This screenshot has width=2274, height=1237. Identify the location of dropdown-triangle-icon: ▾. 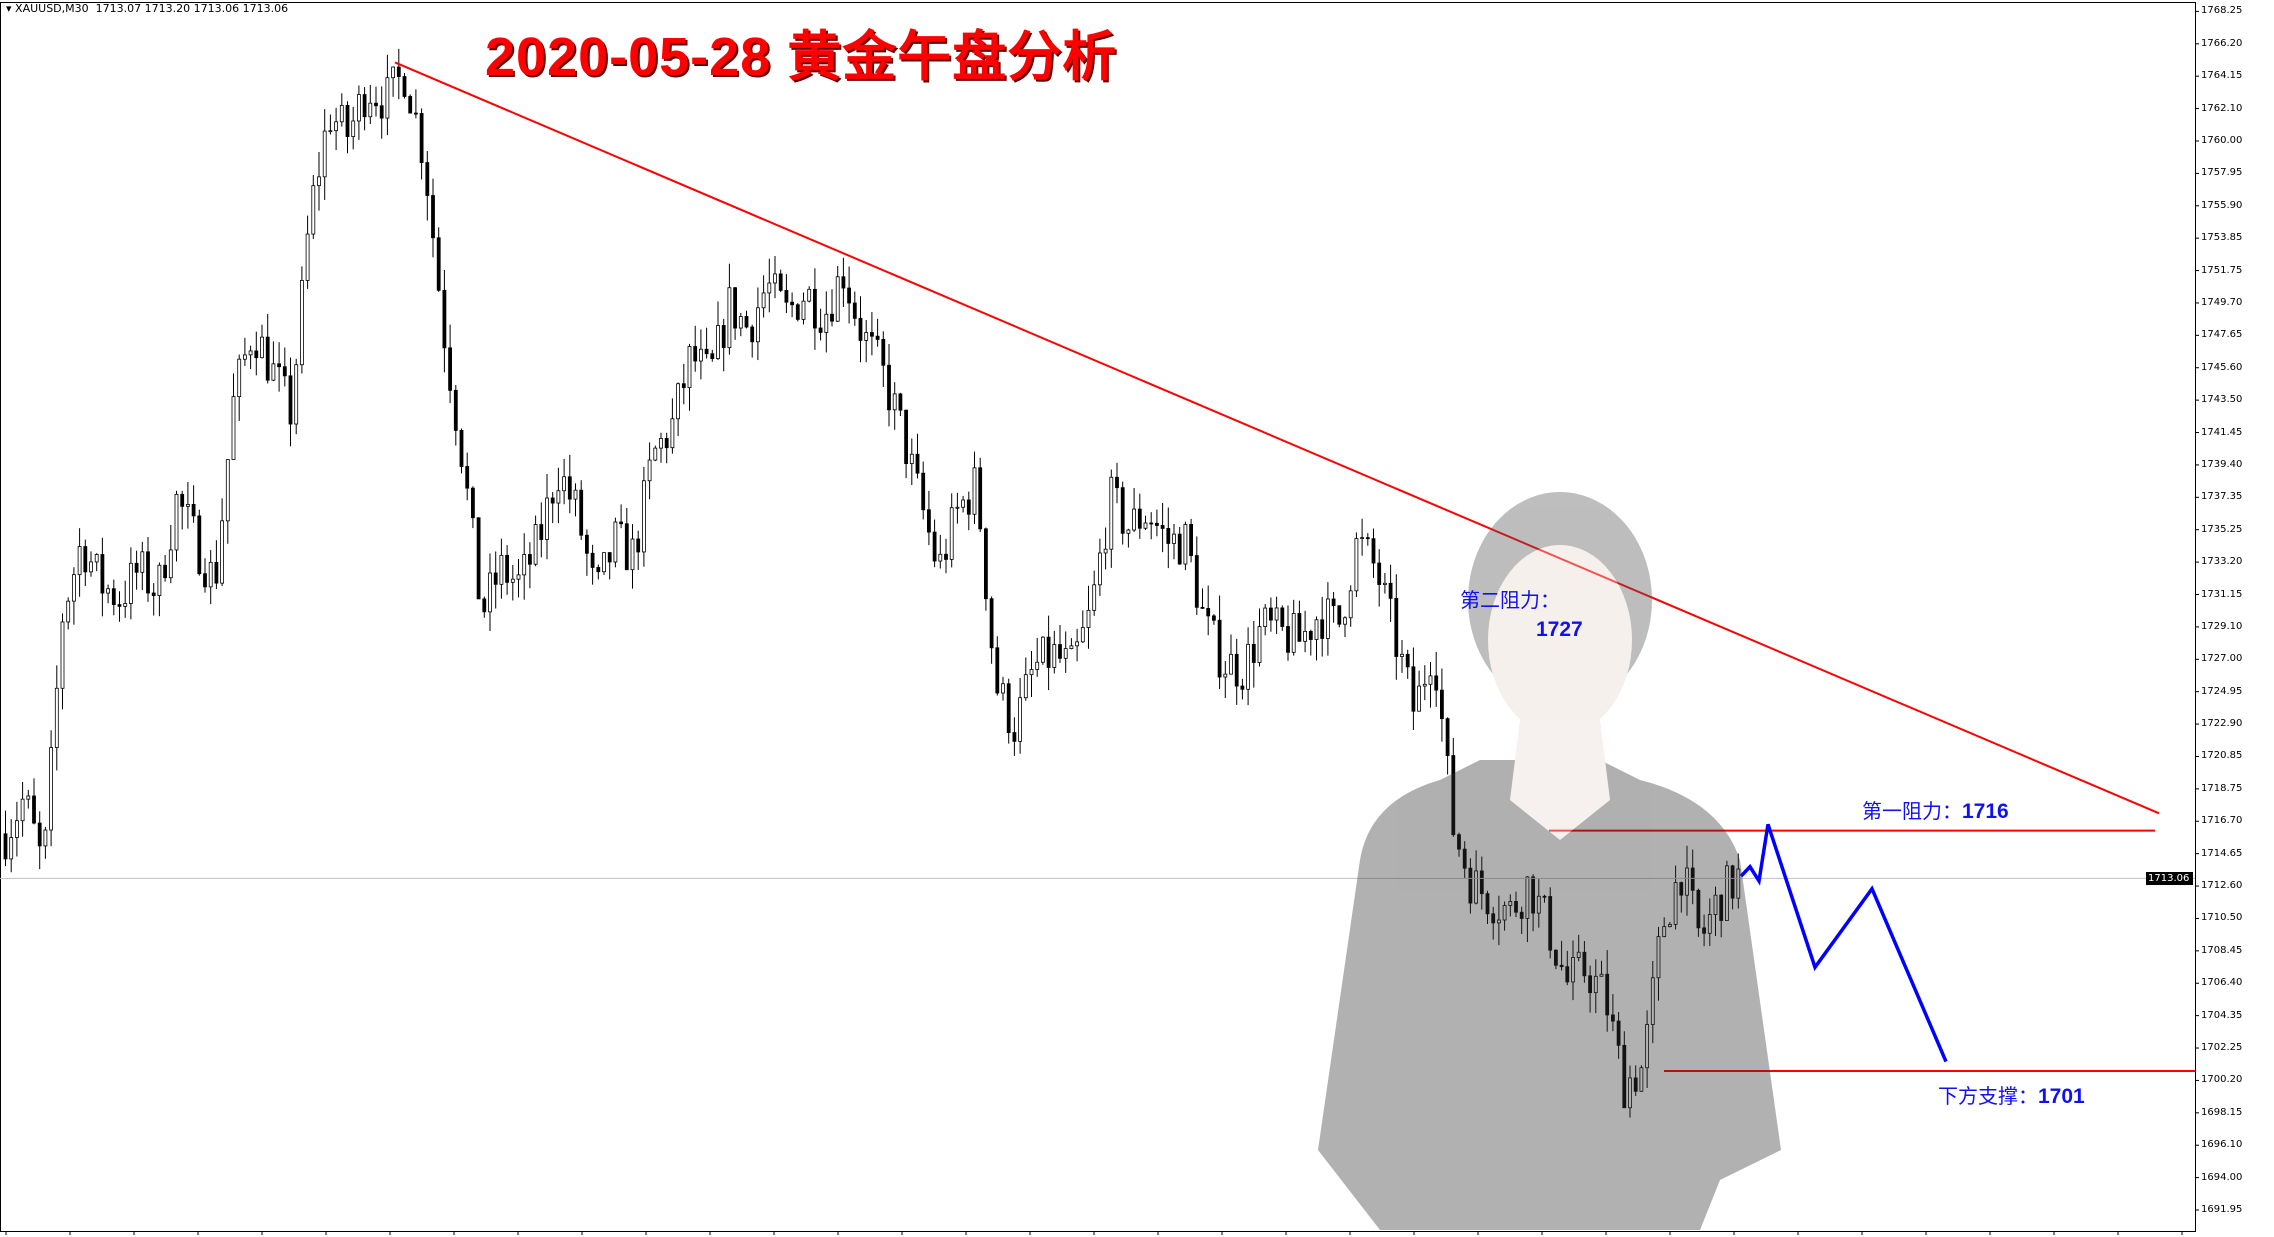
(9, 8).